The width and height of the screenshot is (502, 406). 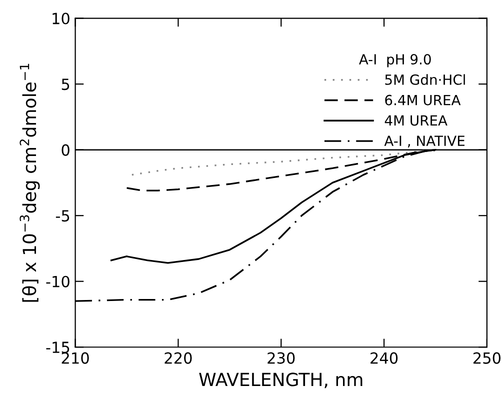 What do you see at coordinates (487, 358) in the screenshot?
I see `x-tick-label: 250` at bounding box center [487, 358].